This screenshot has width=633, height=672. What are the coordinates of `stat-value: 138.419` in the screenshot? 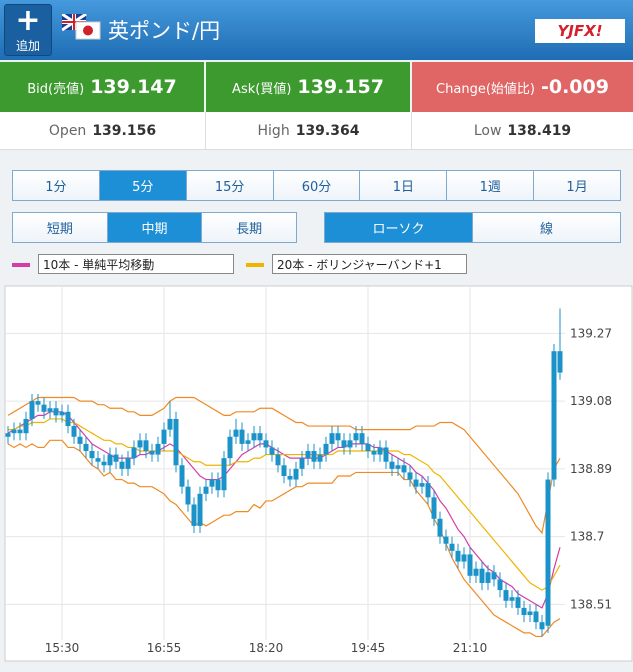 It's located at (539, 130).